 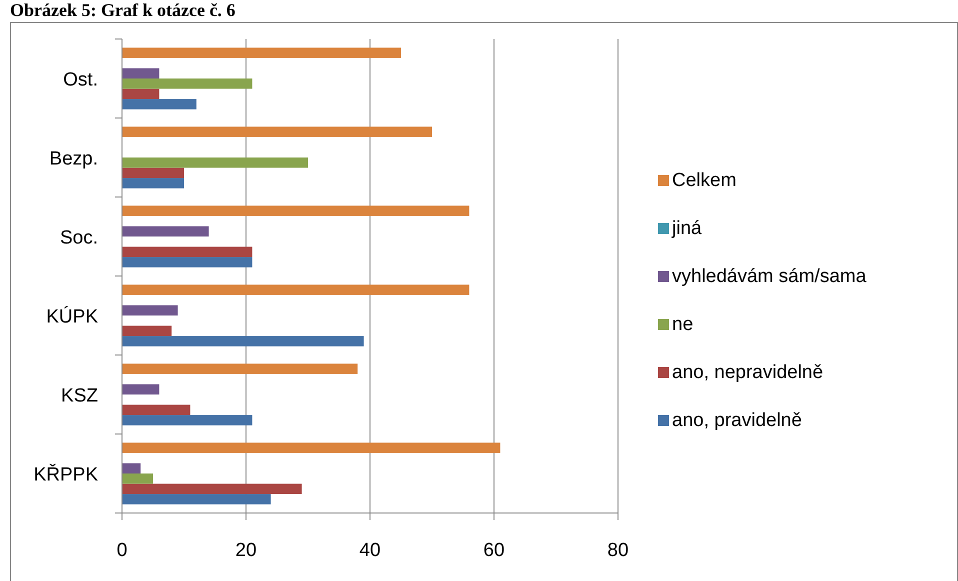 I want to click on y-tick-label: Soc., so click(x=79, y=238).